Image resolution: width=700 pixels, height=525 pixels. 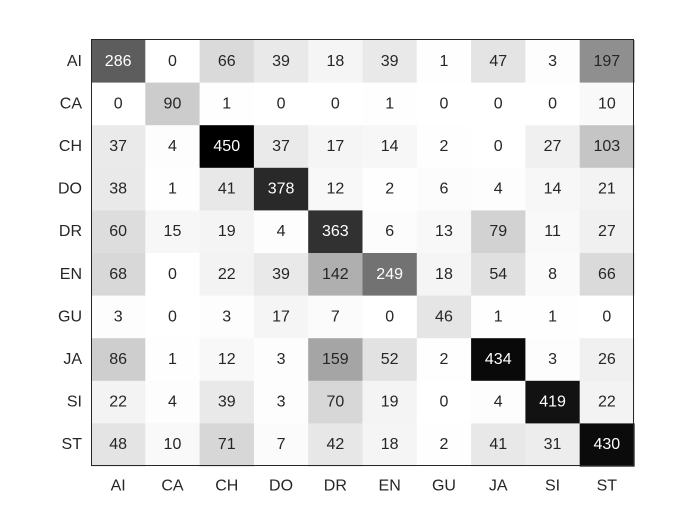 I want to click on heatmap-cell-do-en, so click(x=390, y=189).